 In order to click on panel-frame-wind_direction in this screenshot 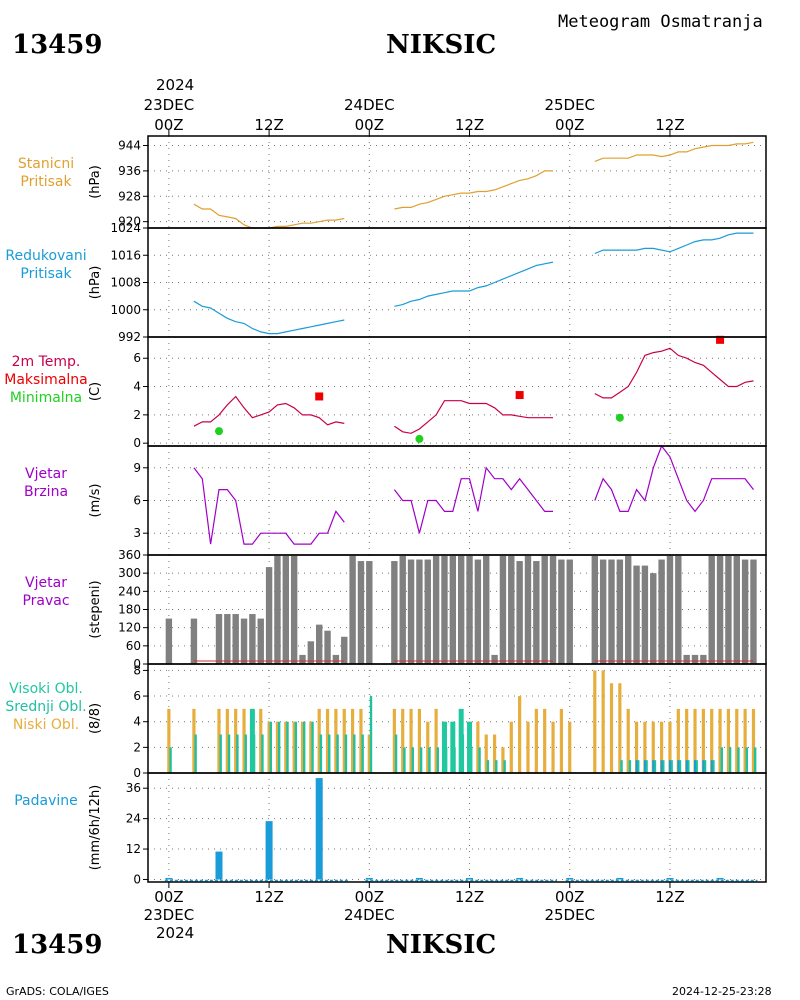, I will do `click(457, 609)`.